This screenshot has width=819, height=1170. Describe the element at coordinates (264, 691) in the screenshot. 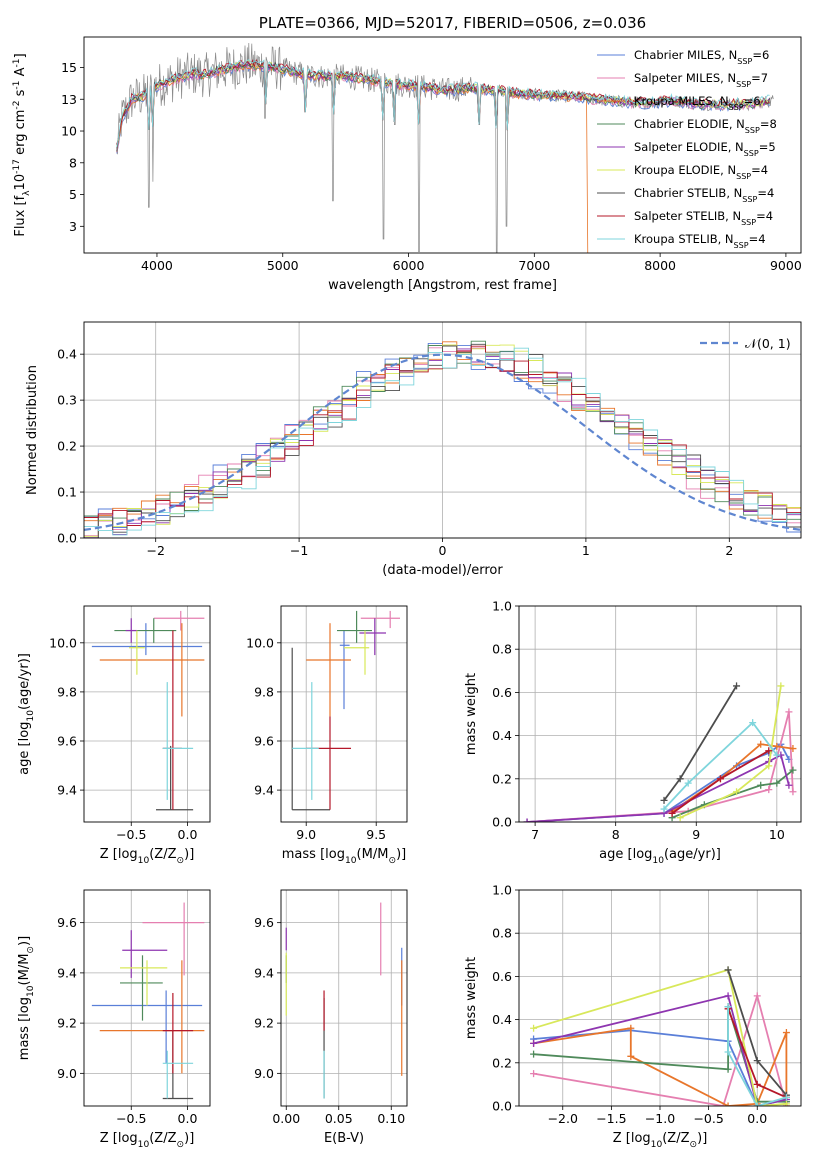

I see `y-tick-label: 9.8` at that location.